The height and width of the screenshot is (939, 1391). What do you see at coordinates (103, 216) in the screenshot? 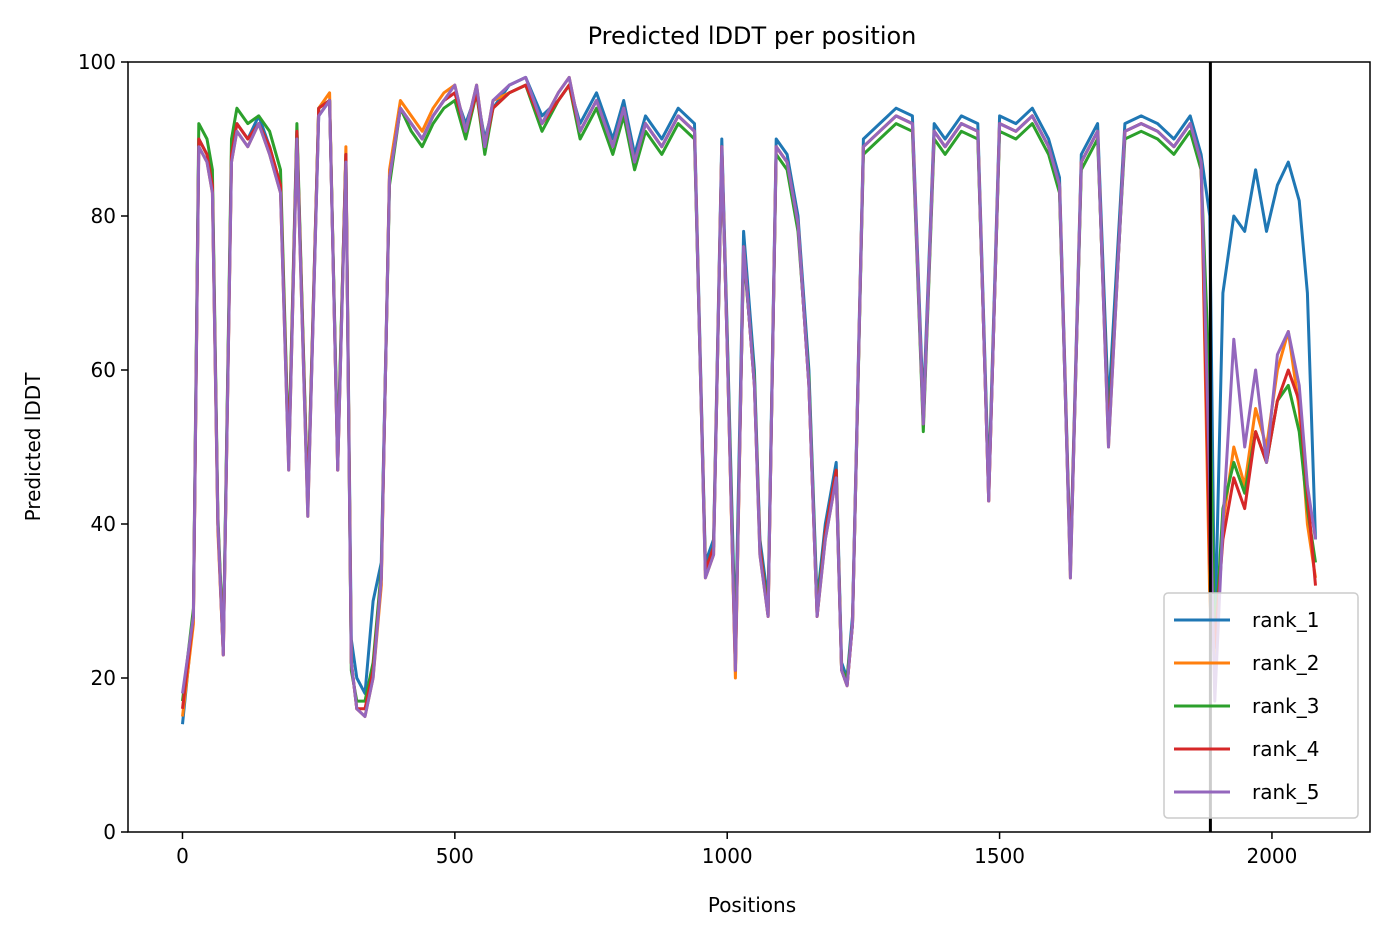
I see `y-tick-label: 80` at bounding box center [103, 216].